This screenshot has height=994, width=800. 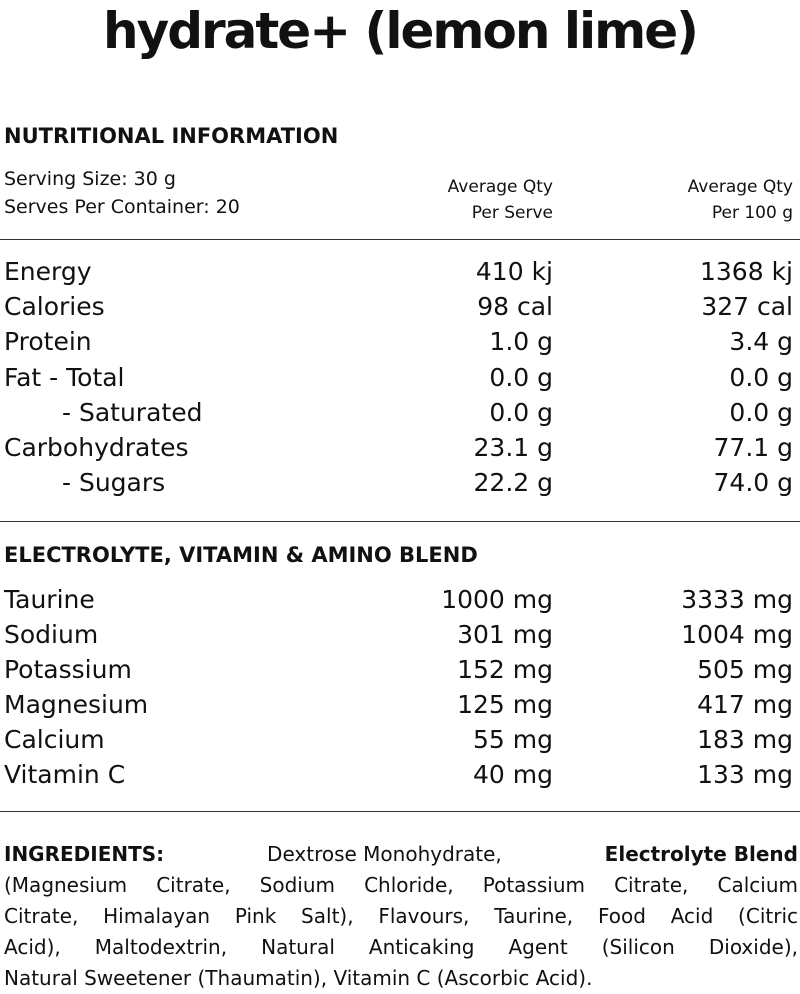 I want to click on row-label: Protein, so click(x=48, y=342).